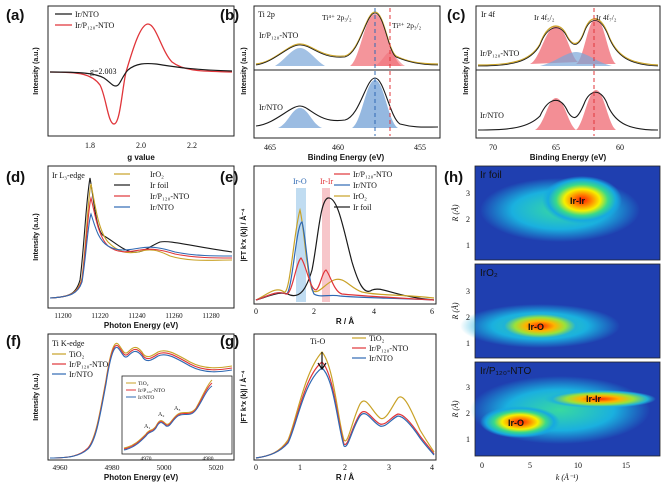 The image size is (666, 486). What do you see at coordinates (36, 396) in the screenshot?
I see `panel-f-ylabel: Intensity (a.u.)` at bounding box center [36, 396].